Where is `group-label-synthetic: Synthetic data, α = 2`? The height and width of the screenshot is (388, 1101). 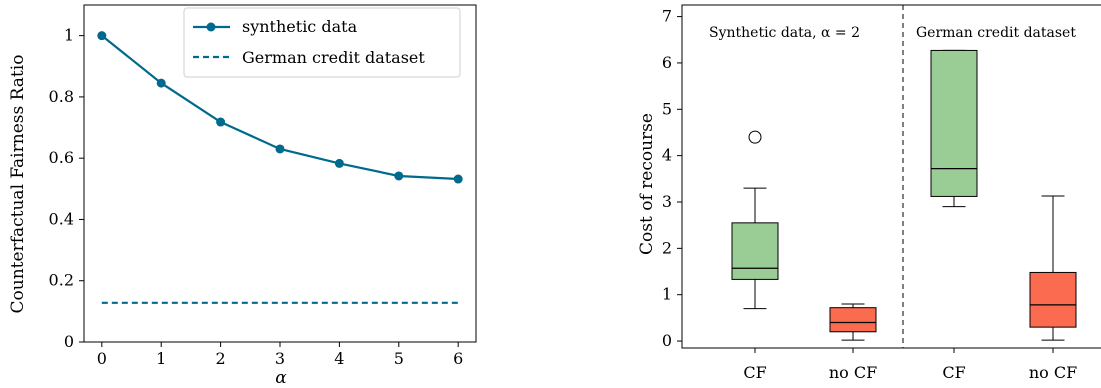 group-label-synthetic: Synthetic data, α = 2 is located at coordinates (784, 33).